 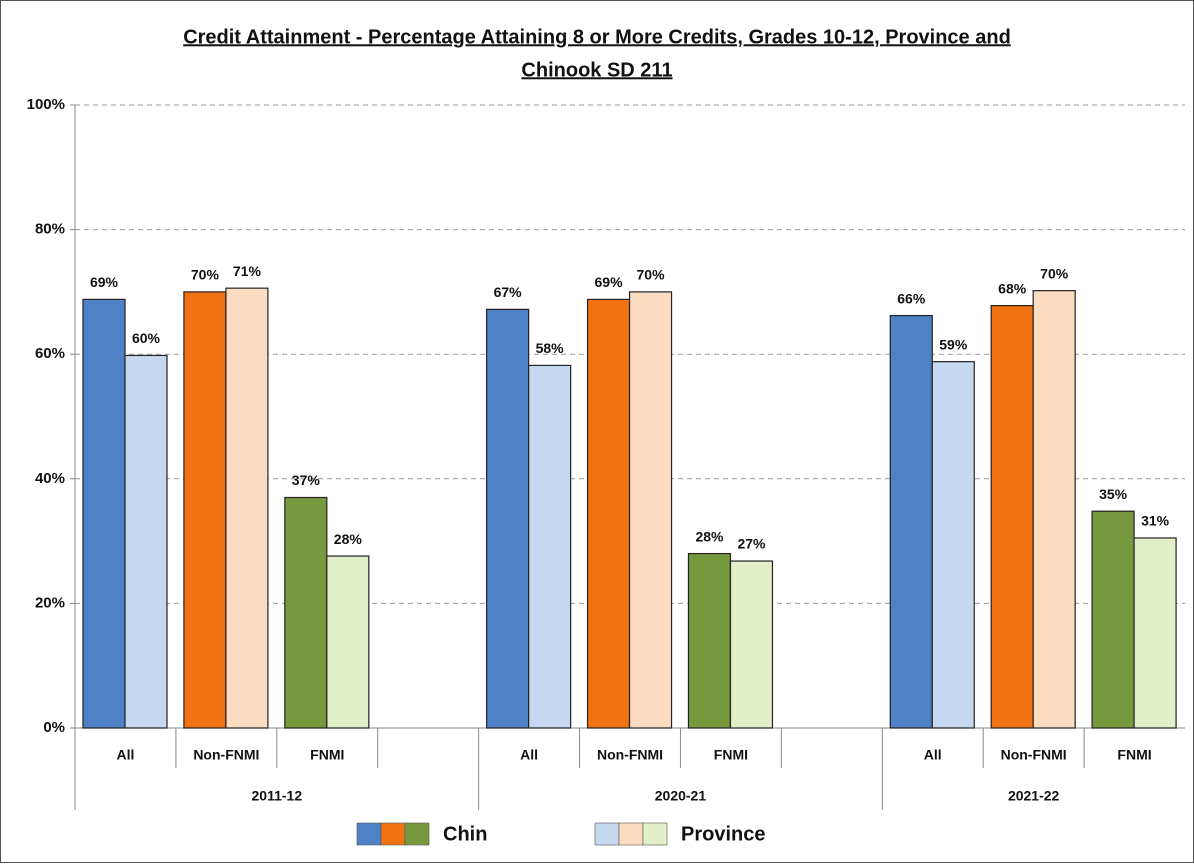 I want to click on data-label: 71%, so click(x=247, y=271).